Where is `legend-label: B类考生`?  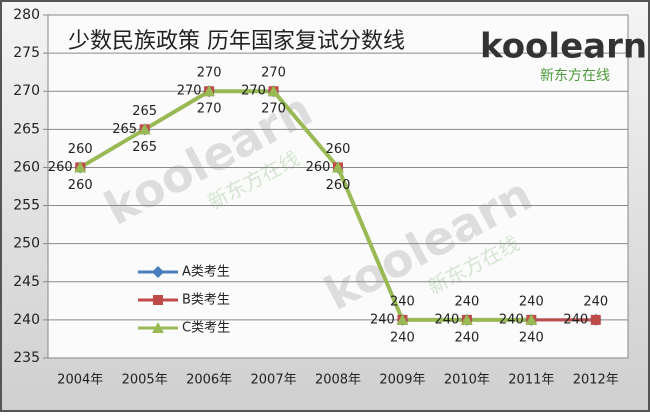
legend-label: B类考生 is located at coordinates (206, 300).